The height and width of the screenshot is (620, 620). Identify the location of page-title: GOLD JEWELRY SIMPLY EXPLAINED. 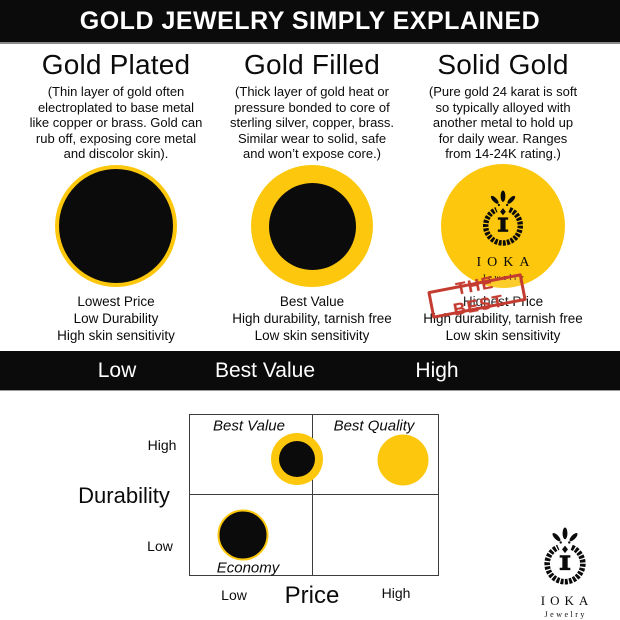
(310, 20).